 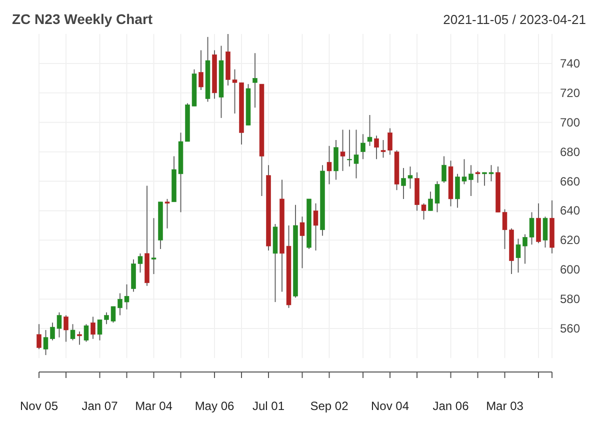 What do you see at coordinates (514, 19) in the screenshot?
I see `chart-subtitle: 2021-11-05 / 2023-04-21` at bounding box center [514, 19].